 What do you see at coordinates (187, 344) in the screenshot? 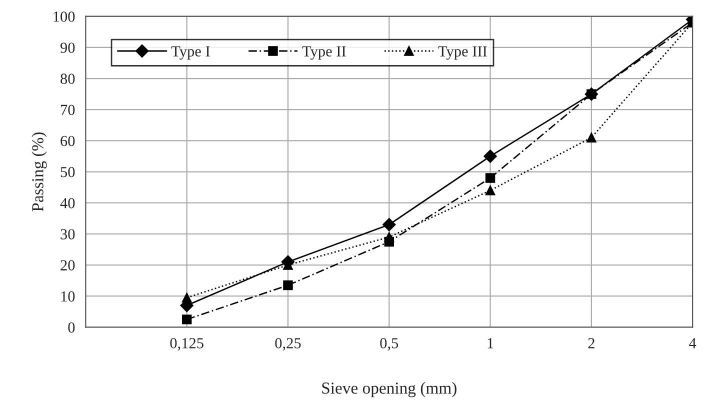
I see `x-tick-label: 0,125` at bounding box center [187, 344].